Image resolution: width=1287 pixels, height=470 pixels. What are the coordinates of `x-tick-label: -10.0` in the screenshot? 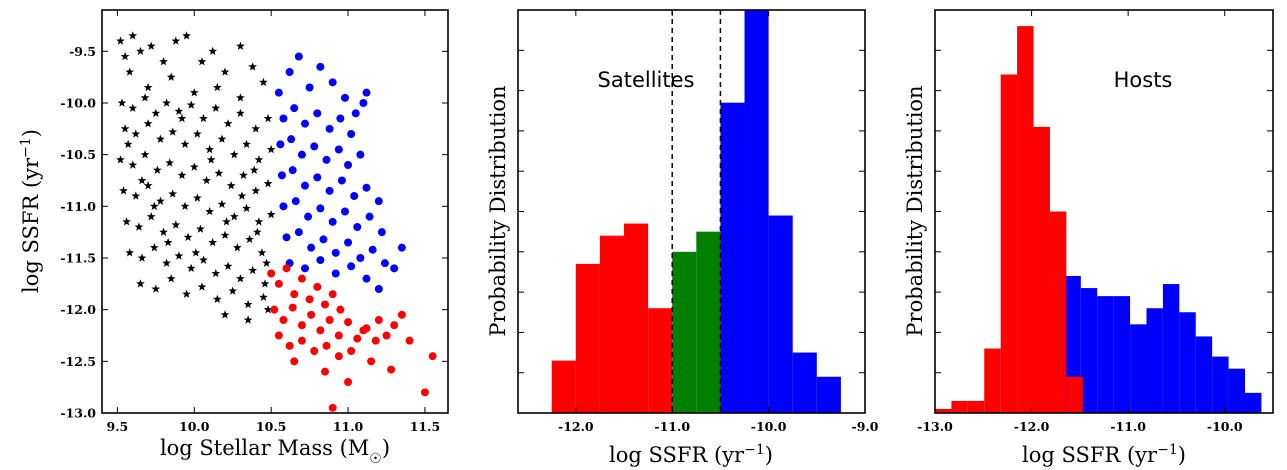 It's located at (769, 426).